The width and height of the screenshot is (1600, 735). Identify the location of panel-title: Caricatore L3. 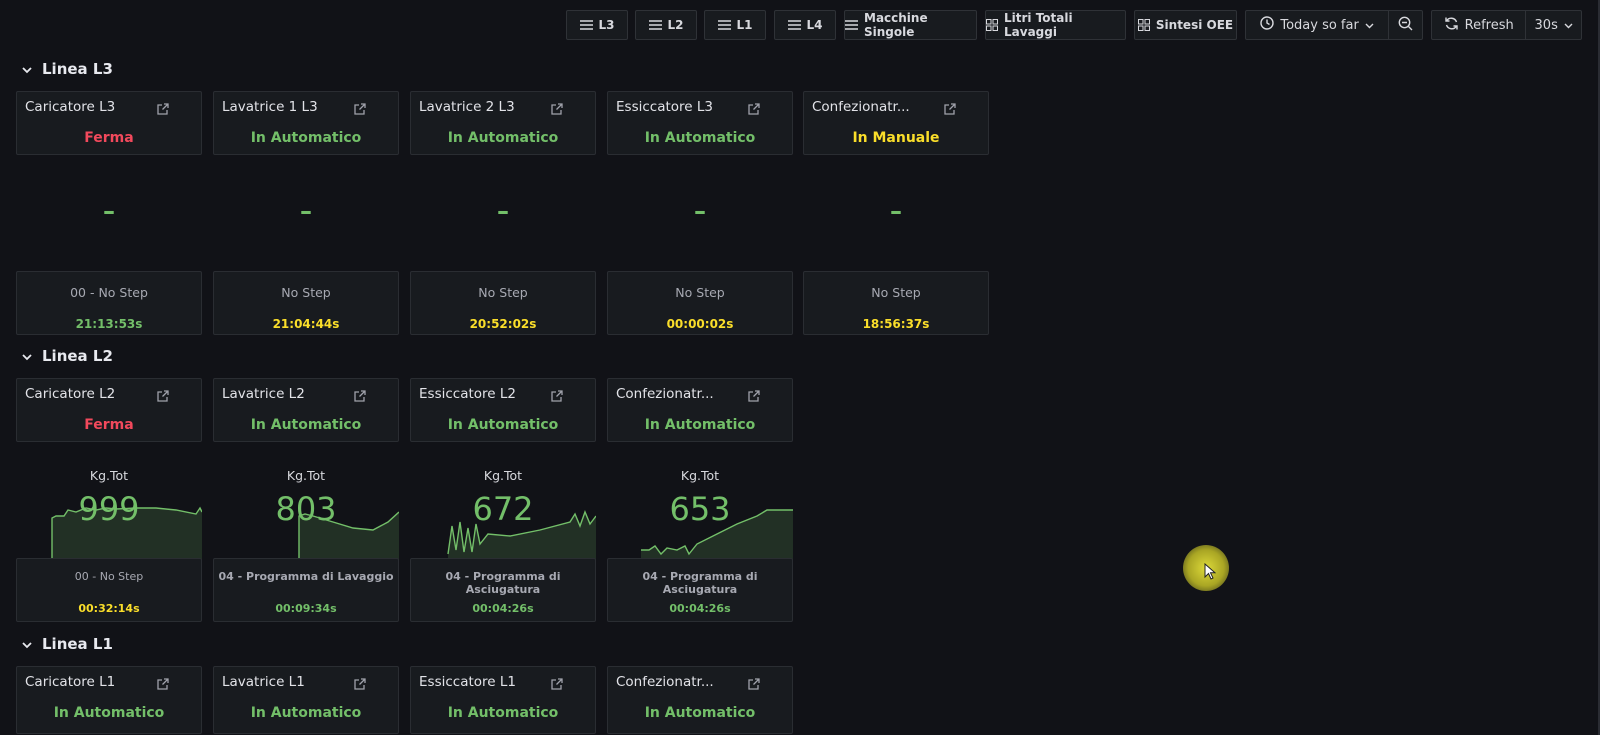
(70, 107).